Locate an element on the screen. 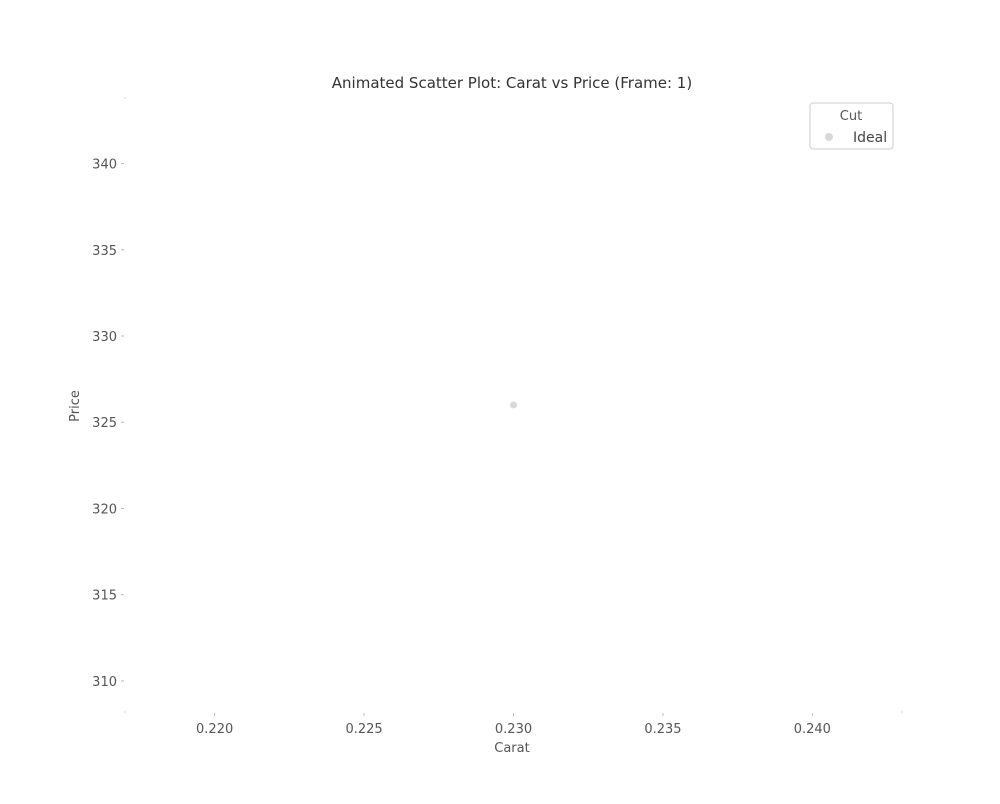 The image size is (1000, 804). y-axis-label: Price is located at coordinates (75, 406).